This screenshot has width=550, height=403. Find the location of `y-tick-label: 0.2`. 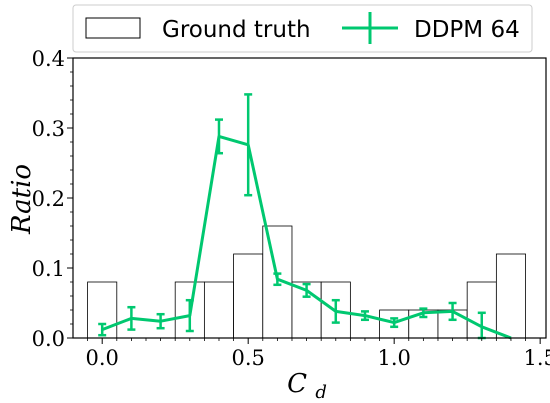

y-tick-label: 0.2 is located at coordinates (48, 199).